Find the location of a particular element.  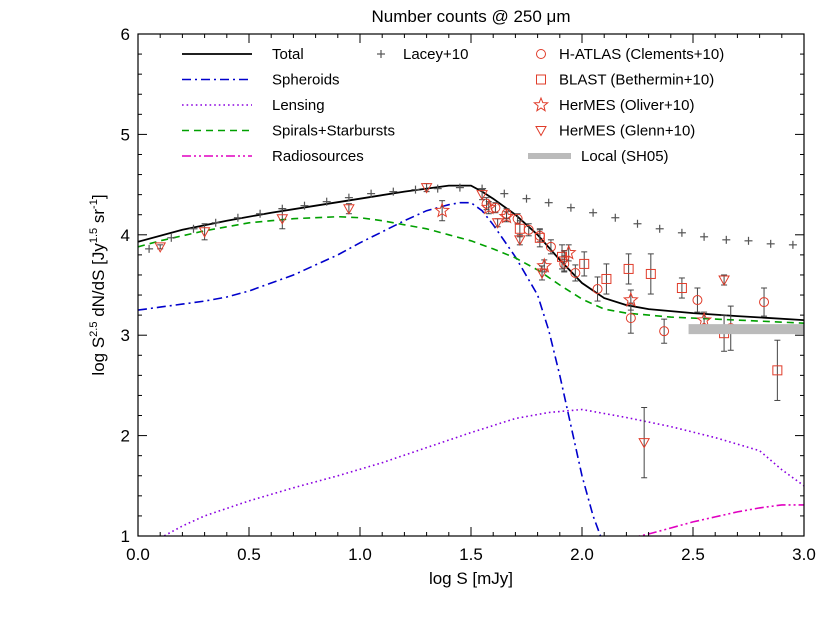

y-tick-label: 3 is located at coordinates (125, 335).